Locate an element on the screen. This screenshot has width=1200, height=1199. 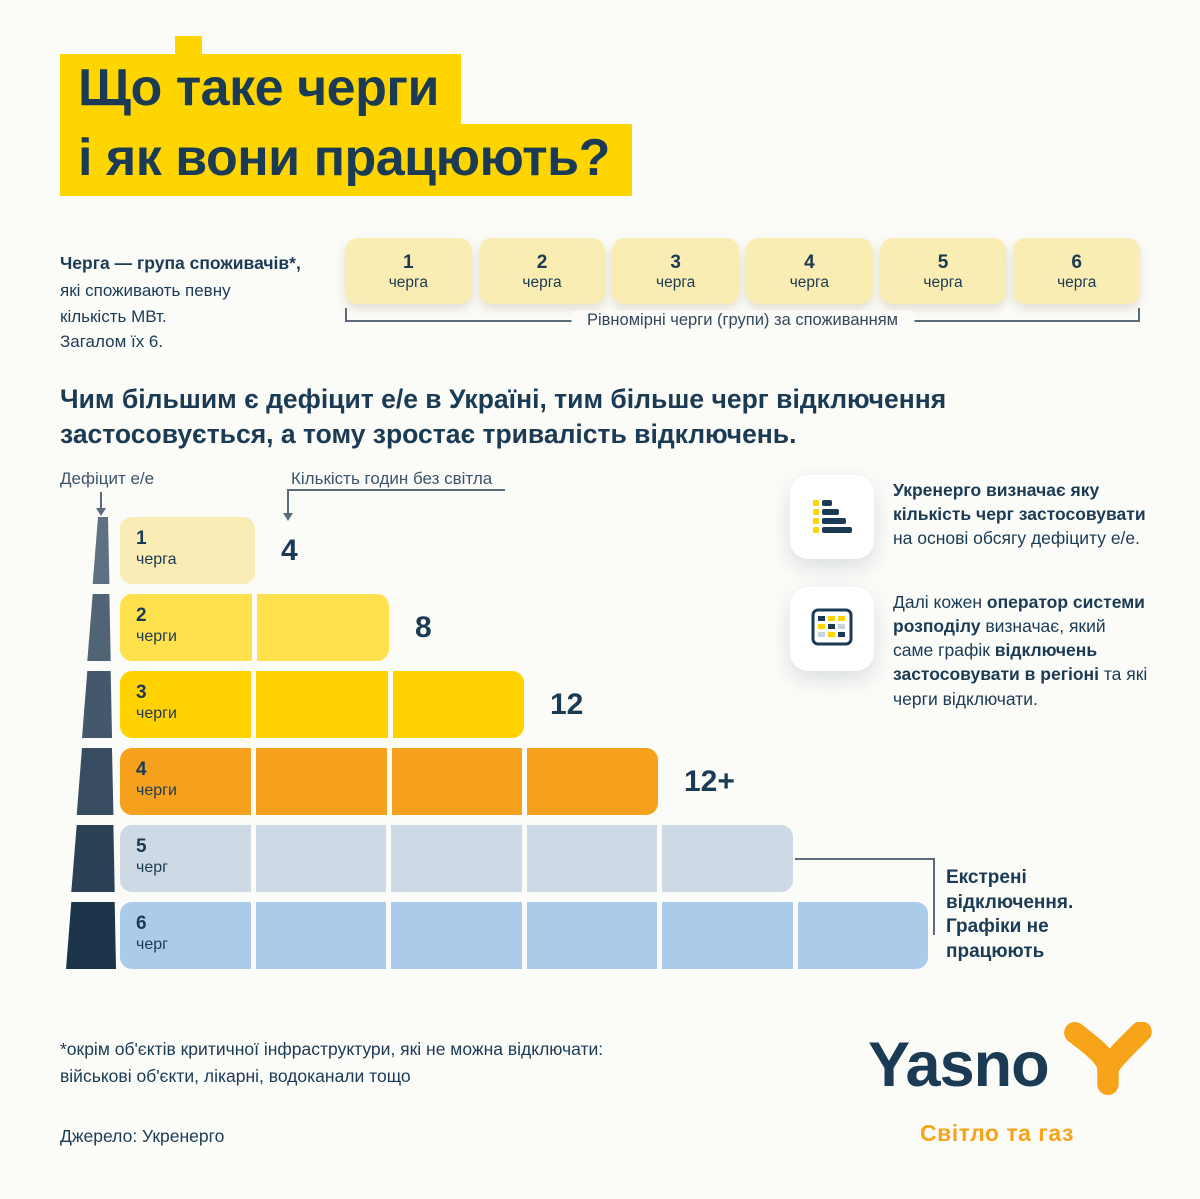
chart-row-4: 4 черги 12+ is located at coordinates (537, 781).